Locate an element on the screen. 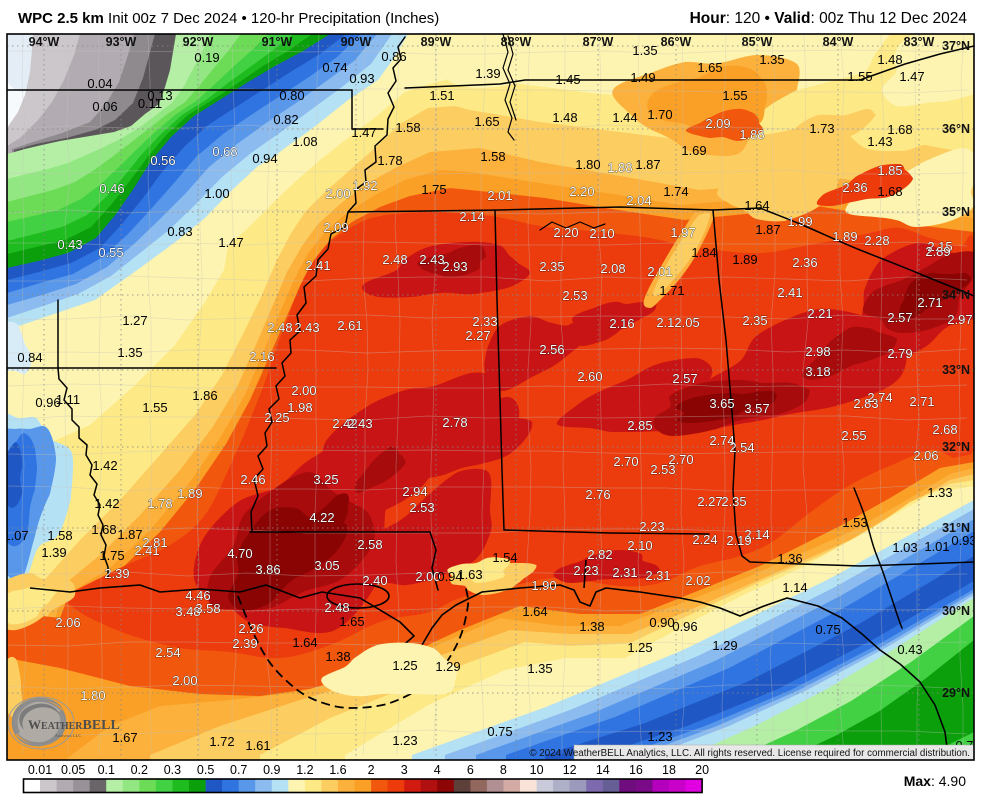 This screenshot has height=808, width=984. svg-text: 0.2 is located at coordinates (139, 770).